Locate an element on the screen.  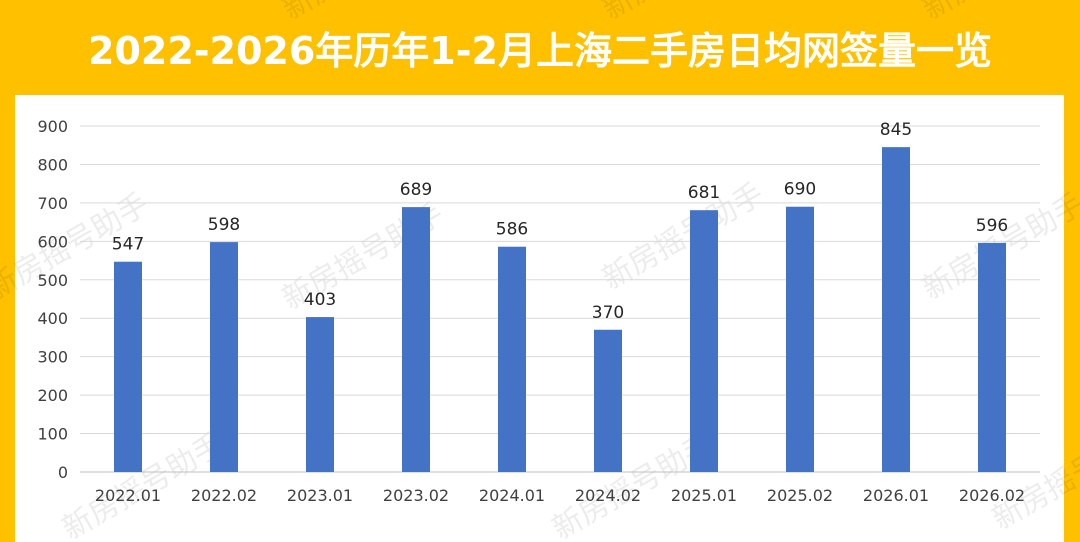
bar-2025.01 is located at coordinates (704, 341).